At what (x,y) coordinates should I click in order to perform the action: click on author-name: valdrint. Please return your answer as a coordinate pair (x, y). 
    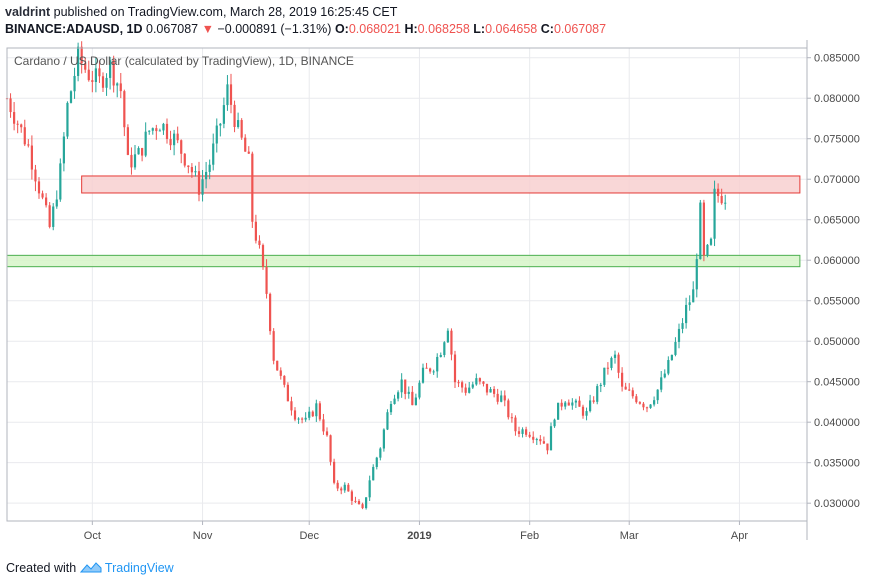
    Looking at the image, I should click on (28, 12).